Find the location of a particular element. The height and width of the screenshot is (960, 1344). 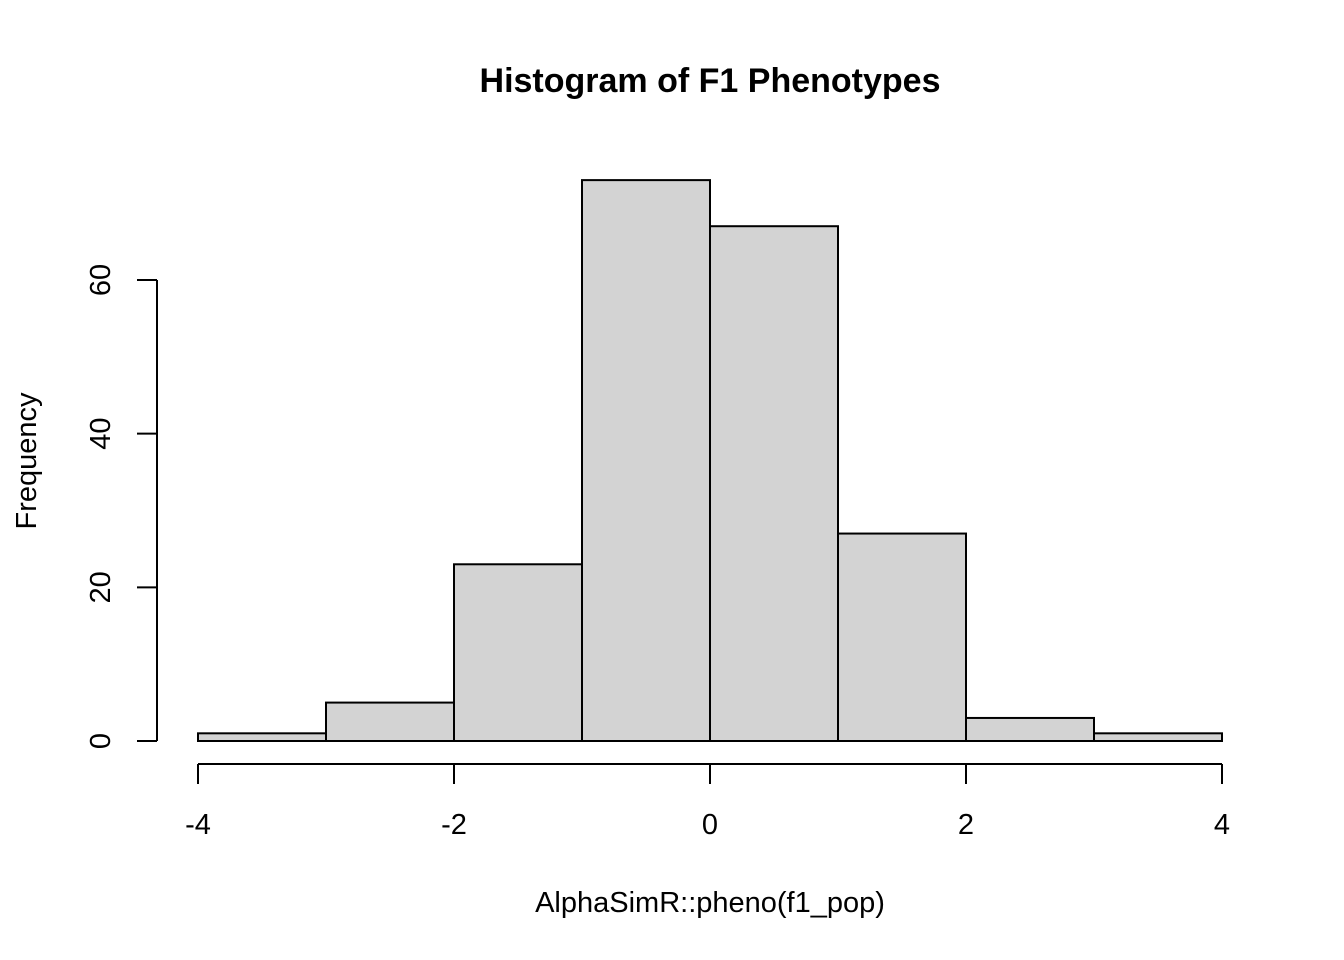

x-tick-label-4: 4 is located at coordinates (1222, 825).